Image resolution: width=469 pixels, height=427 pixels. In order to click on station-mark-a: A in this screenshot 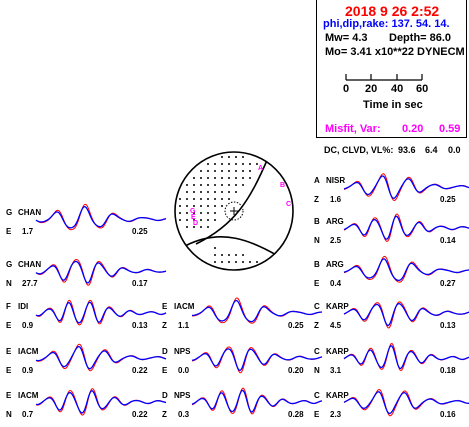, I will do `click(260, 168)`.